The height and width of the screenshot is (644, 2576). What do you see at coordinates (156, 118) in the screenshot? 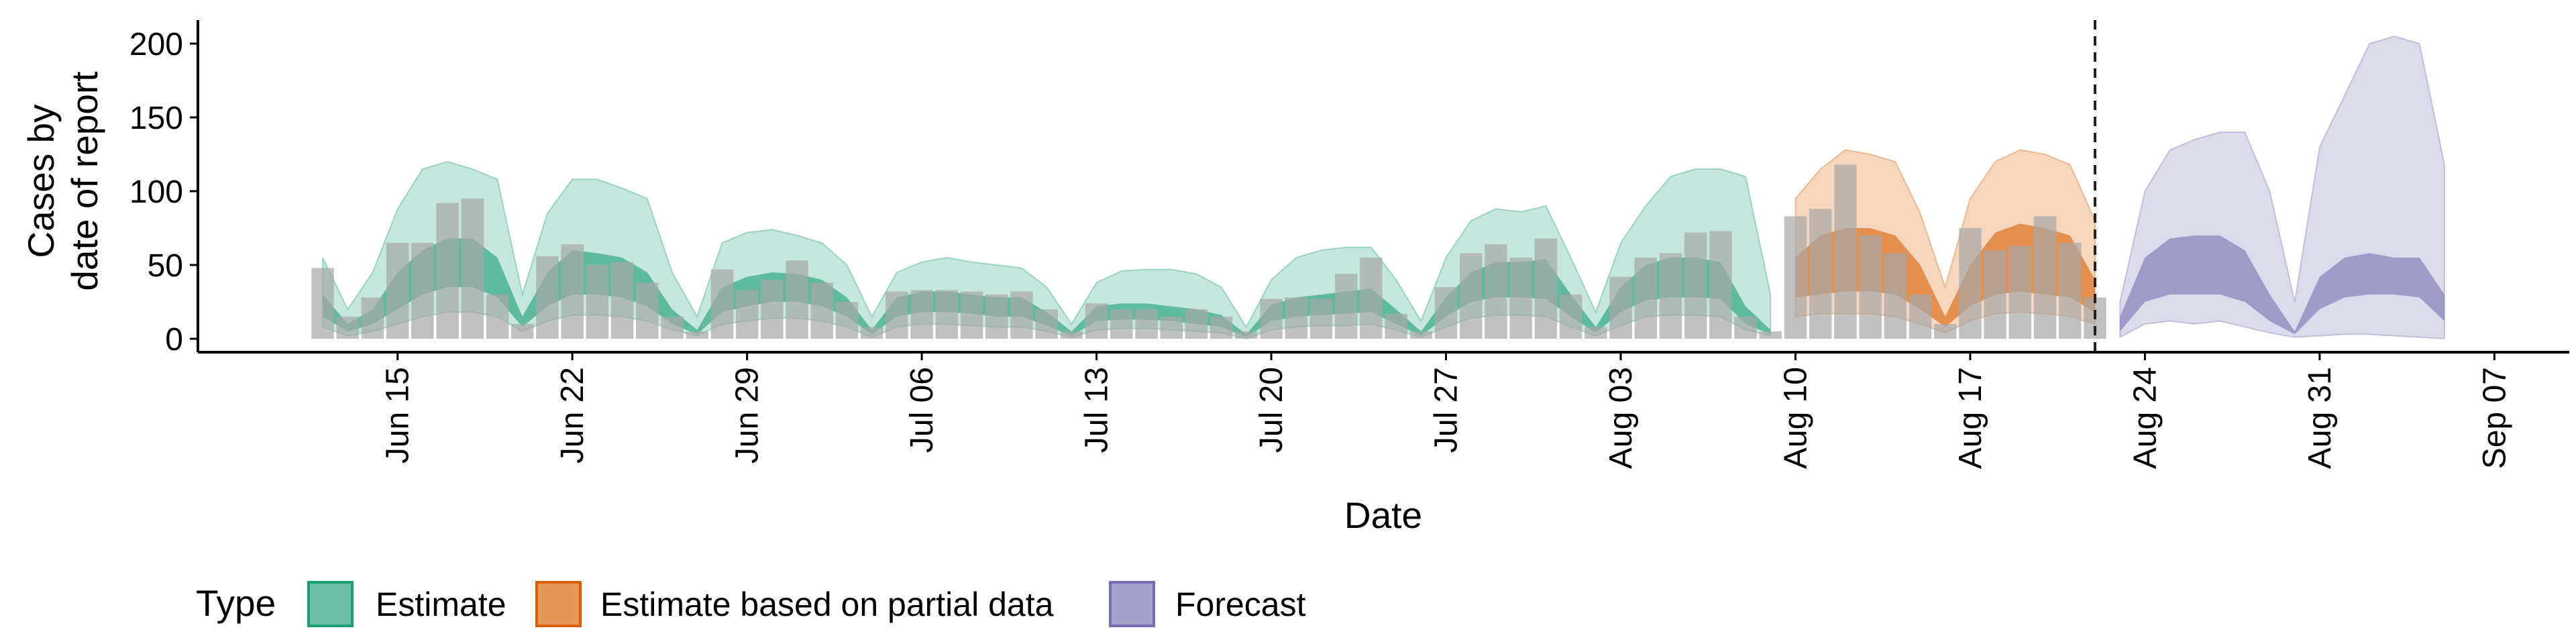
I see `y-tick-label: 150` at bounding box center [156, 118].